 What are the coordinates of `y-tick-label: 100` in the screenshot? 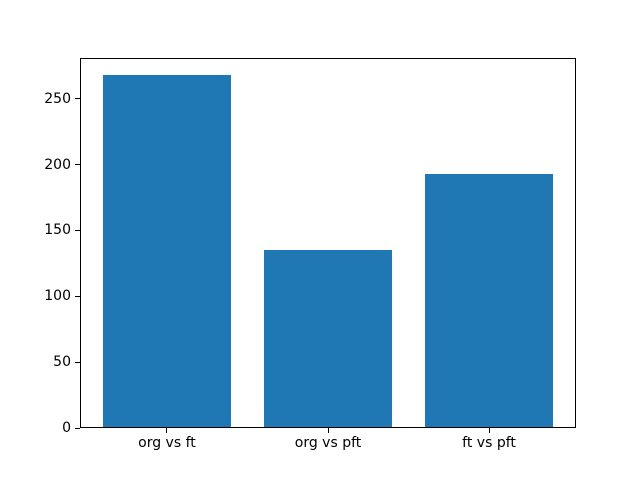 It's located at (57, 296).